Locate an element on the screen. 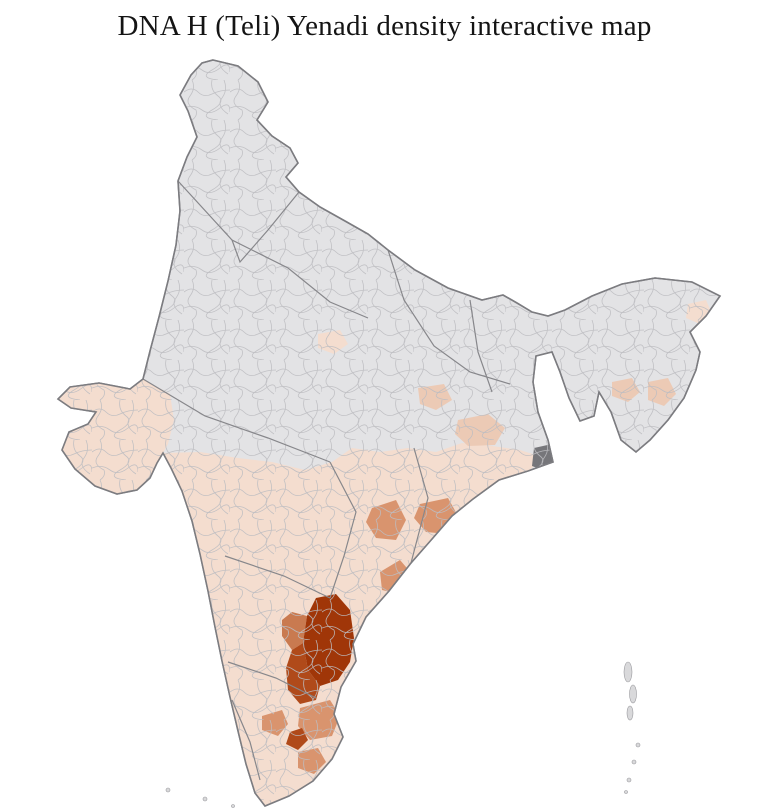 This screenshot has height=812, width=769. island-chain-east is located at coordinates (632, 727).